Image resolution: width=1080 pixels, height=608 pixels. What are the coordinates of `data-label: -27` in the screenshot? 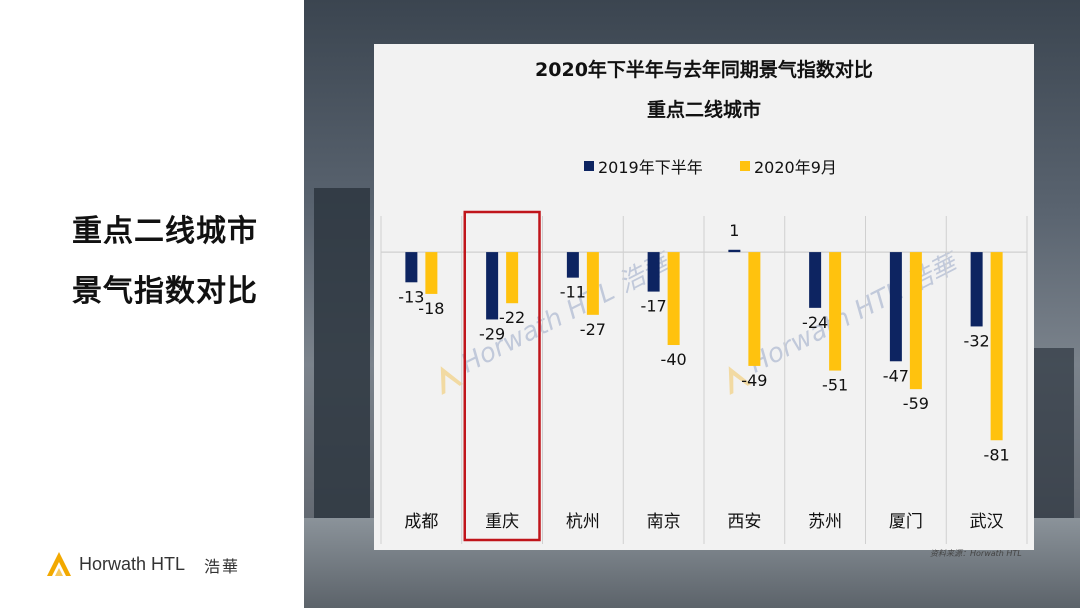 It's located at (593, 329).